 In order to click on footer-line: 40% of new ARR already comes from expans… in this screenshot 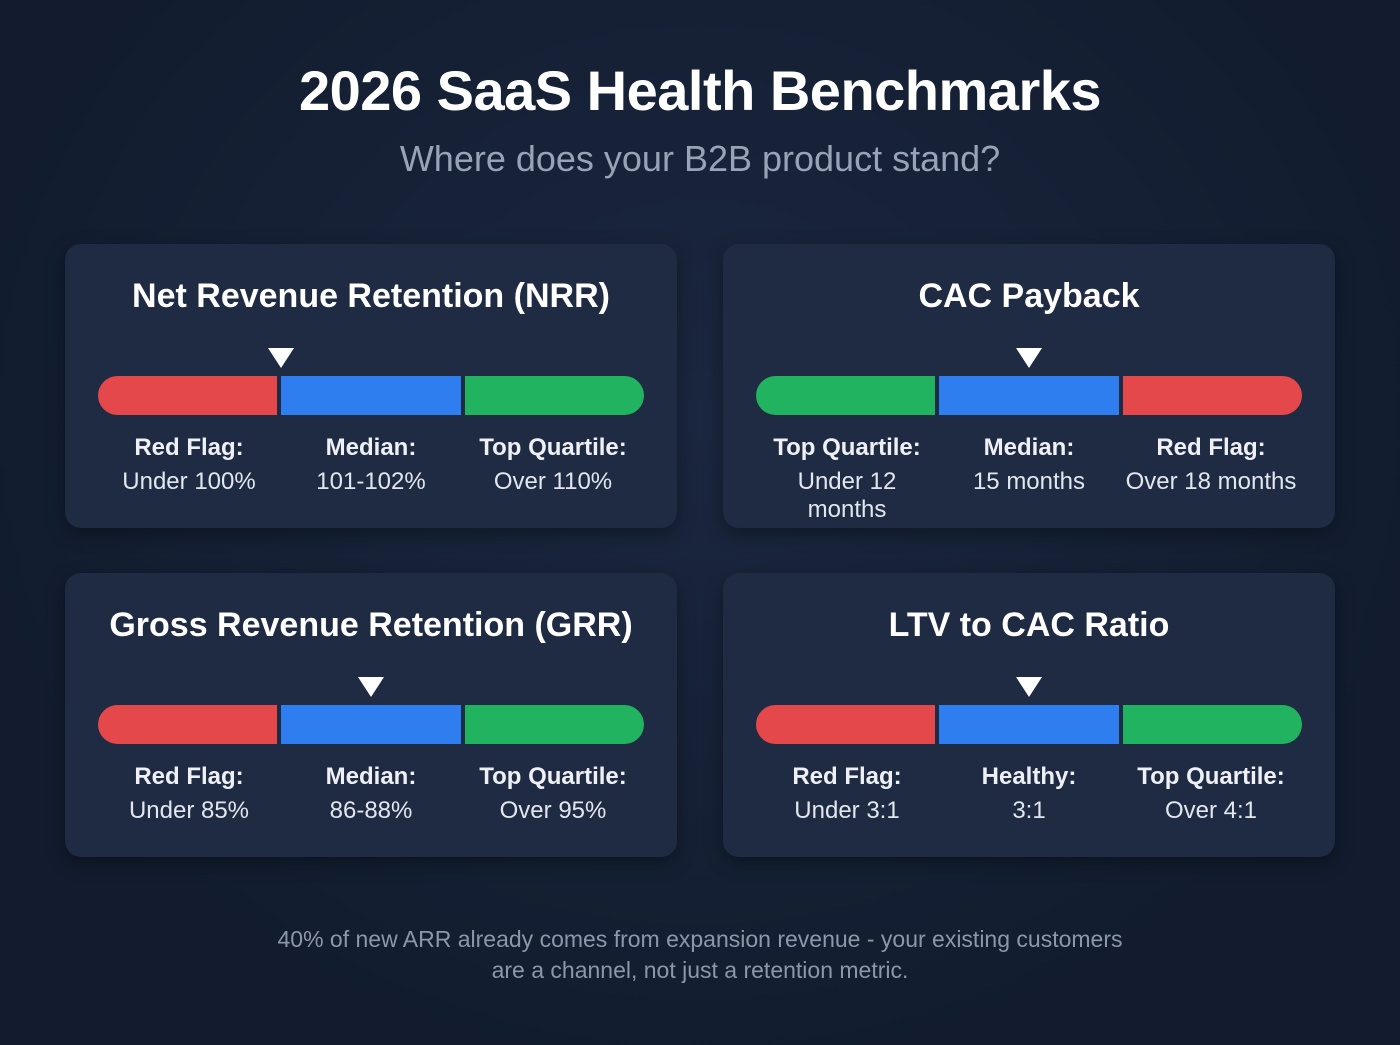, I will do `click(700, 939)`.